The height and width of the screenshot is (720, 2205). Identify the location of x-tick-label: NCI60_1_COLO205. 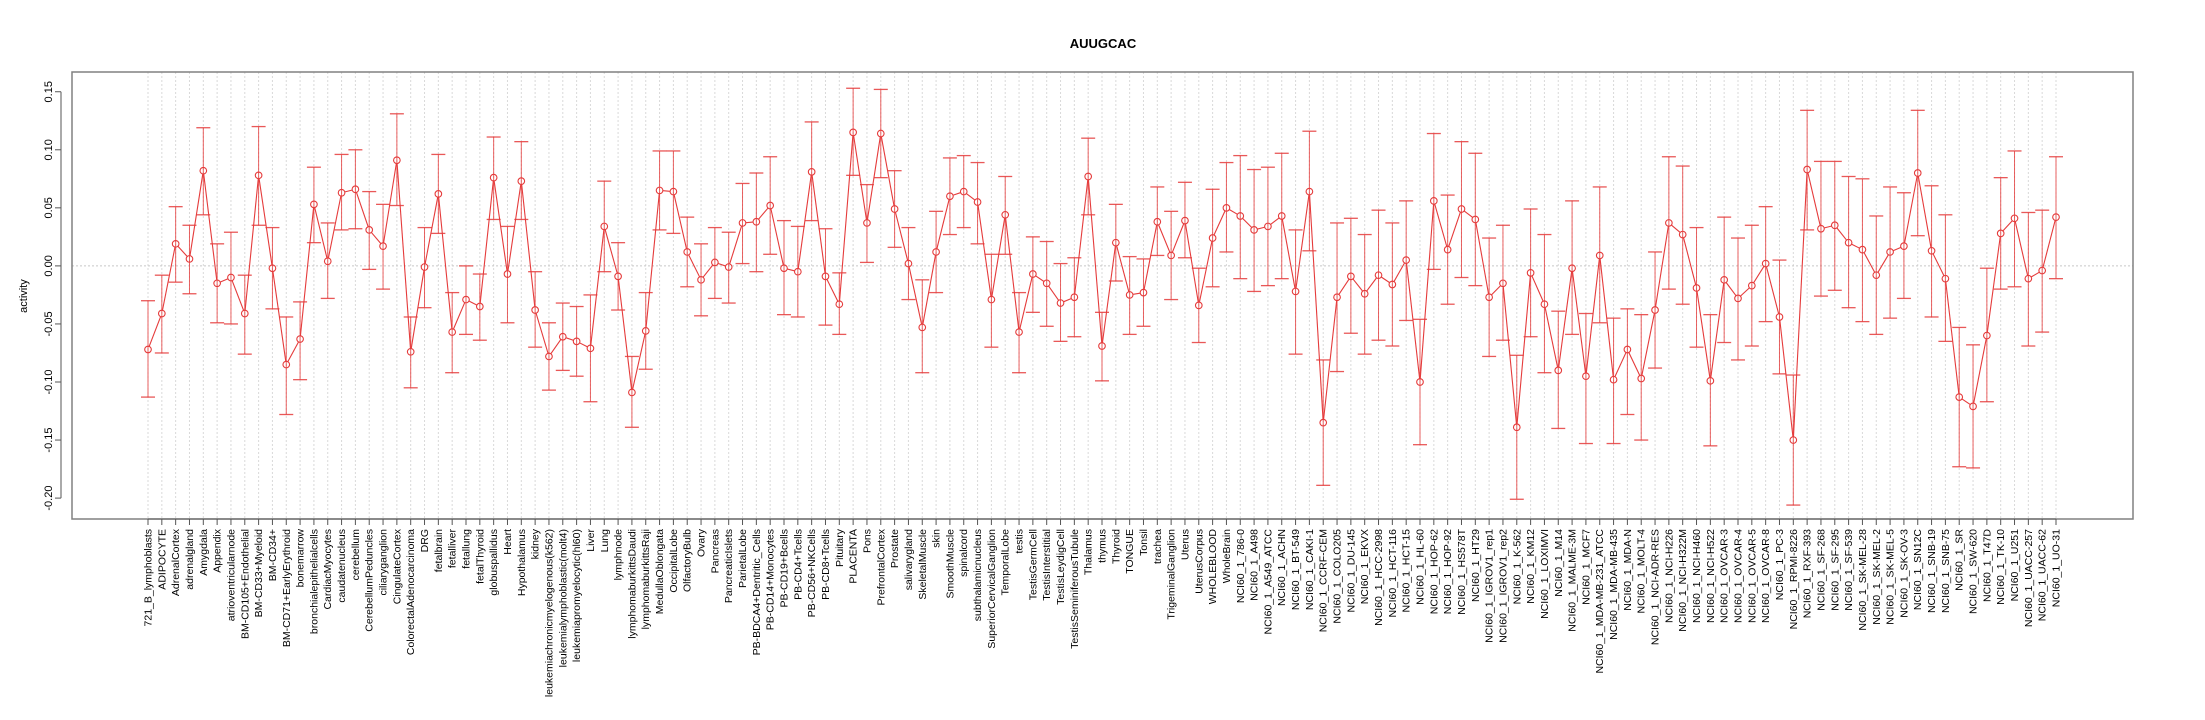
(1338, 576).